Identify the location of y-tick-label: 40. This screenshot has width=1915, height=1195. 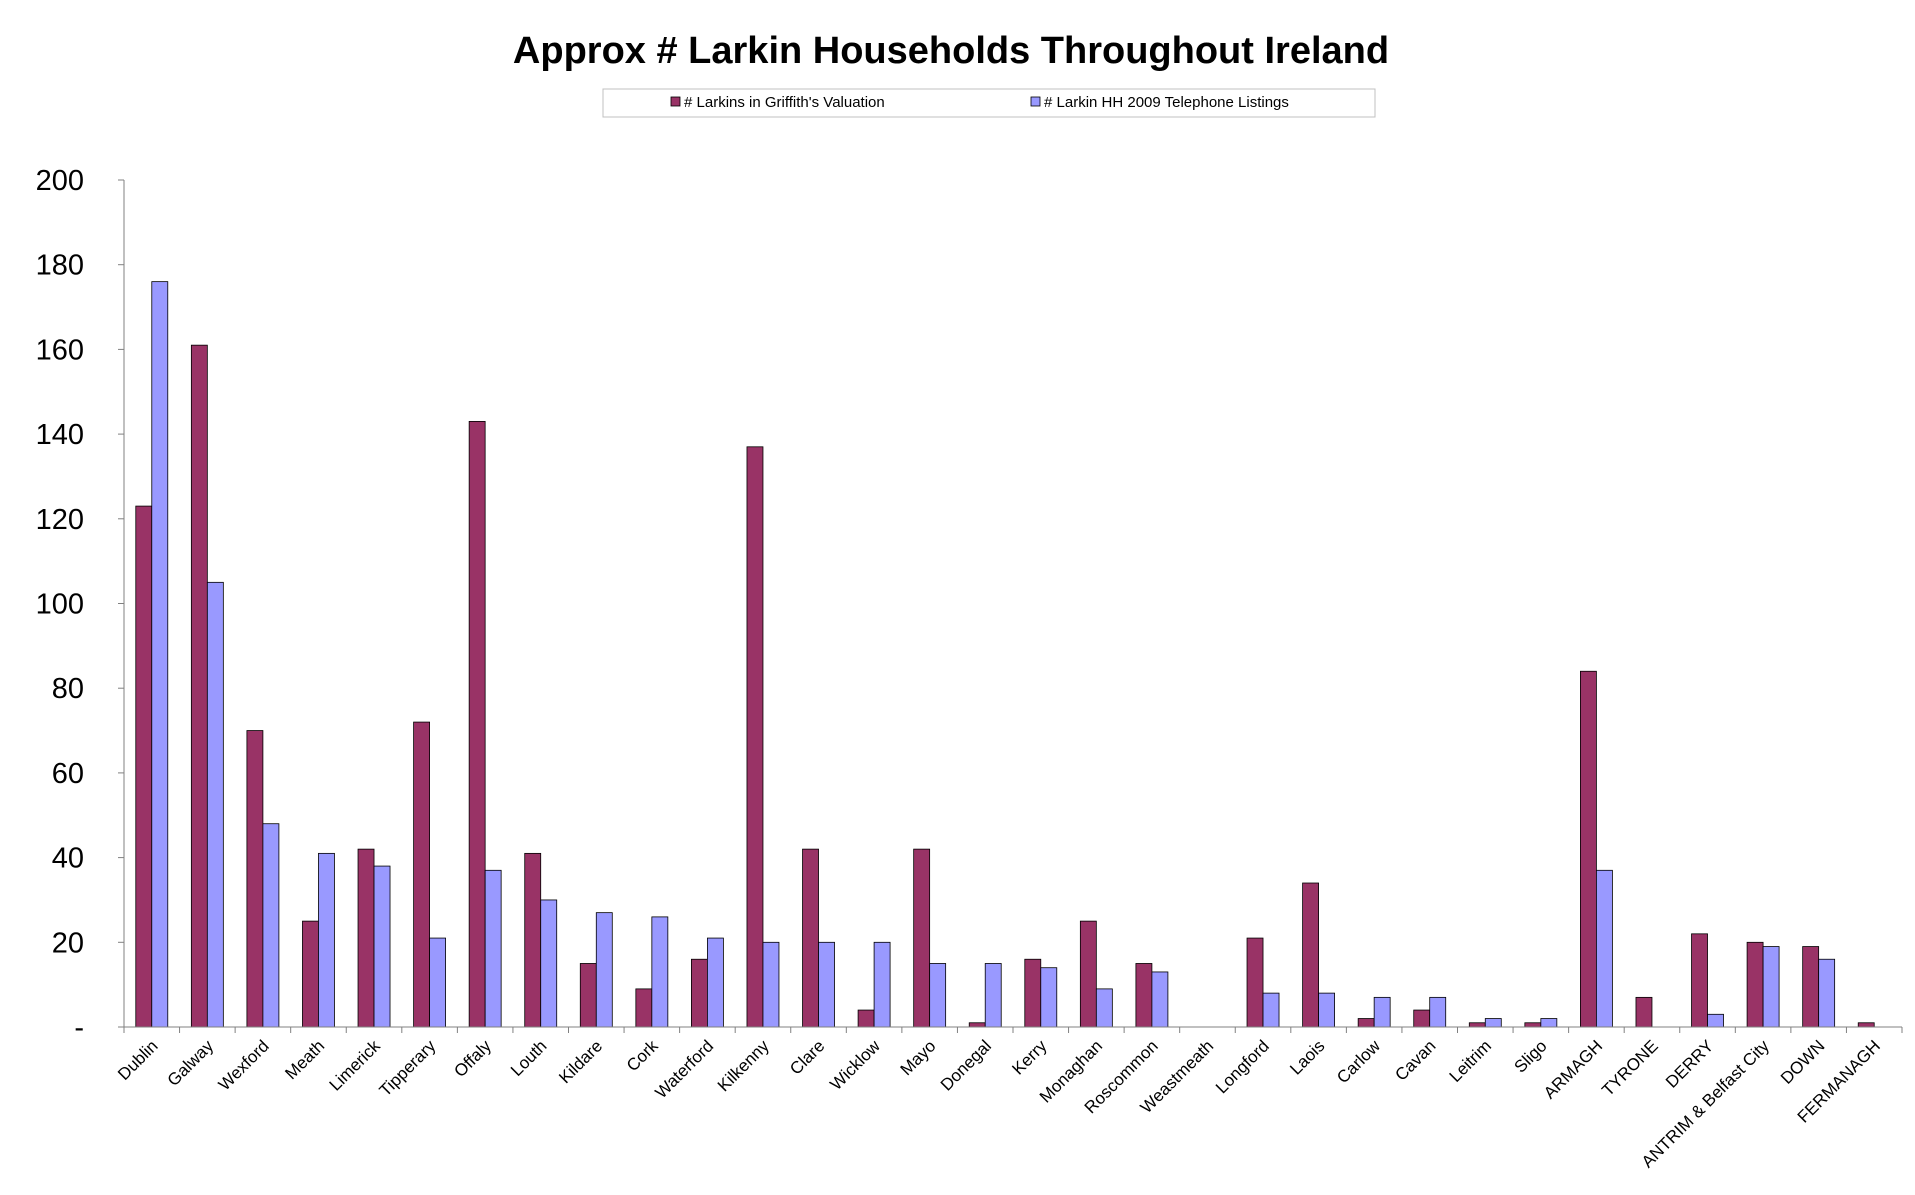
(68, 859).